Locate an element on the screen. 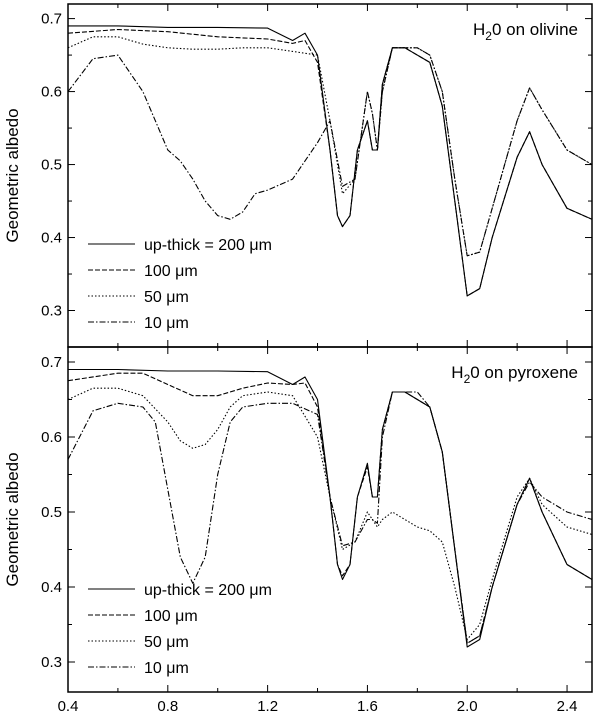  panel-title: H20 on olivine is located at coordinates (525, 31).